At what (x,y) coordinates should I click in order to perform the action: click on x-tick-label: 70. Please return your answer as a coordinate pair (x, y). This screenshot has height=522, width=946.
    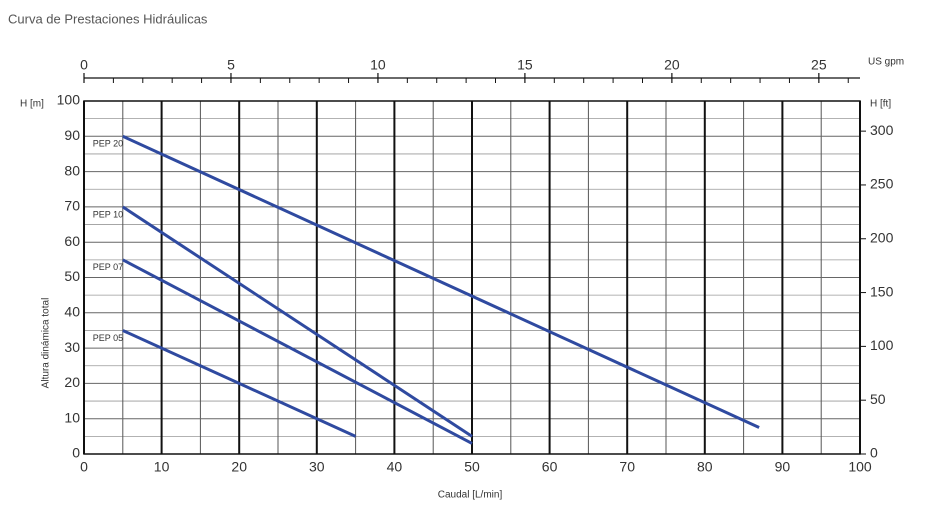
    Looking at the image, I should click on (627, 467).